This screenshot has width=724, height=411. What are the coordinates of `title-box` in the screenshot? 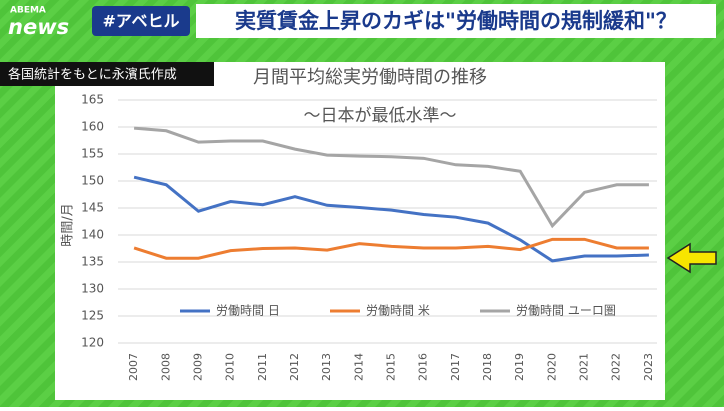 It's located at (456, 21).